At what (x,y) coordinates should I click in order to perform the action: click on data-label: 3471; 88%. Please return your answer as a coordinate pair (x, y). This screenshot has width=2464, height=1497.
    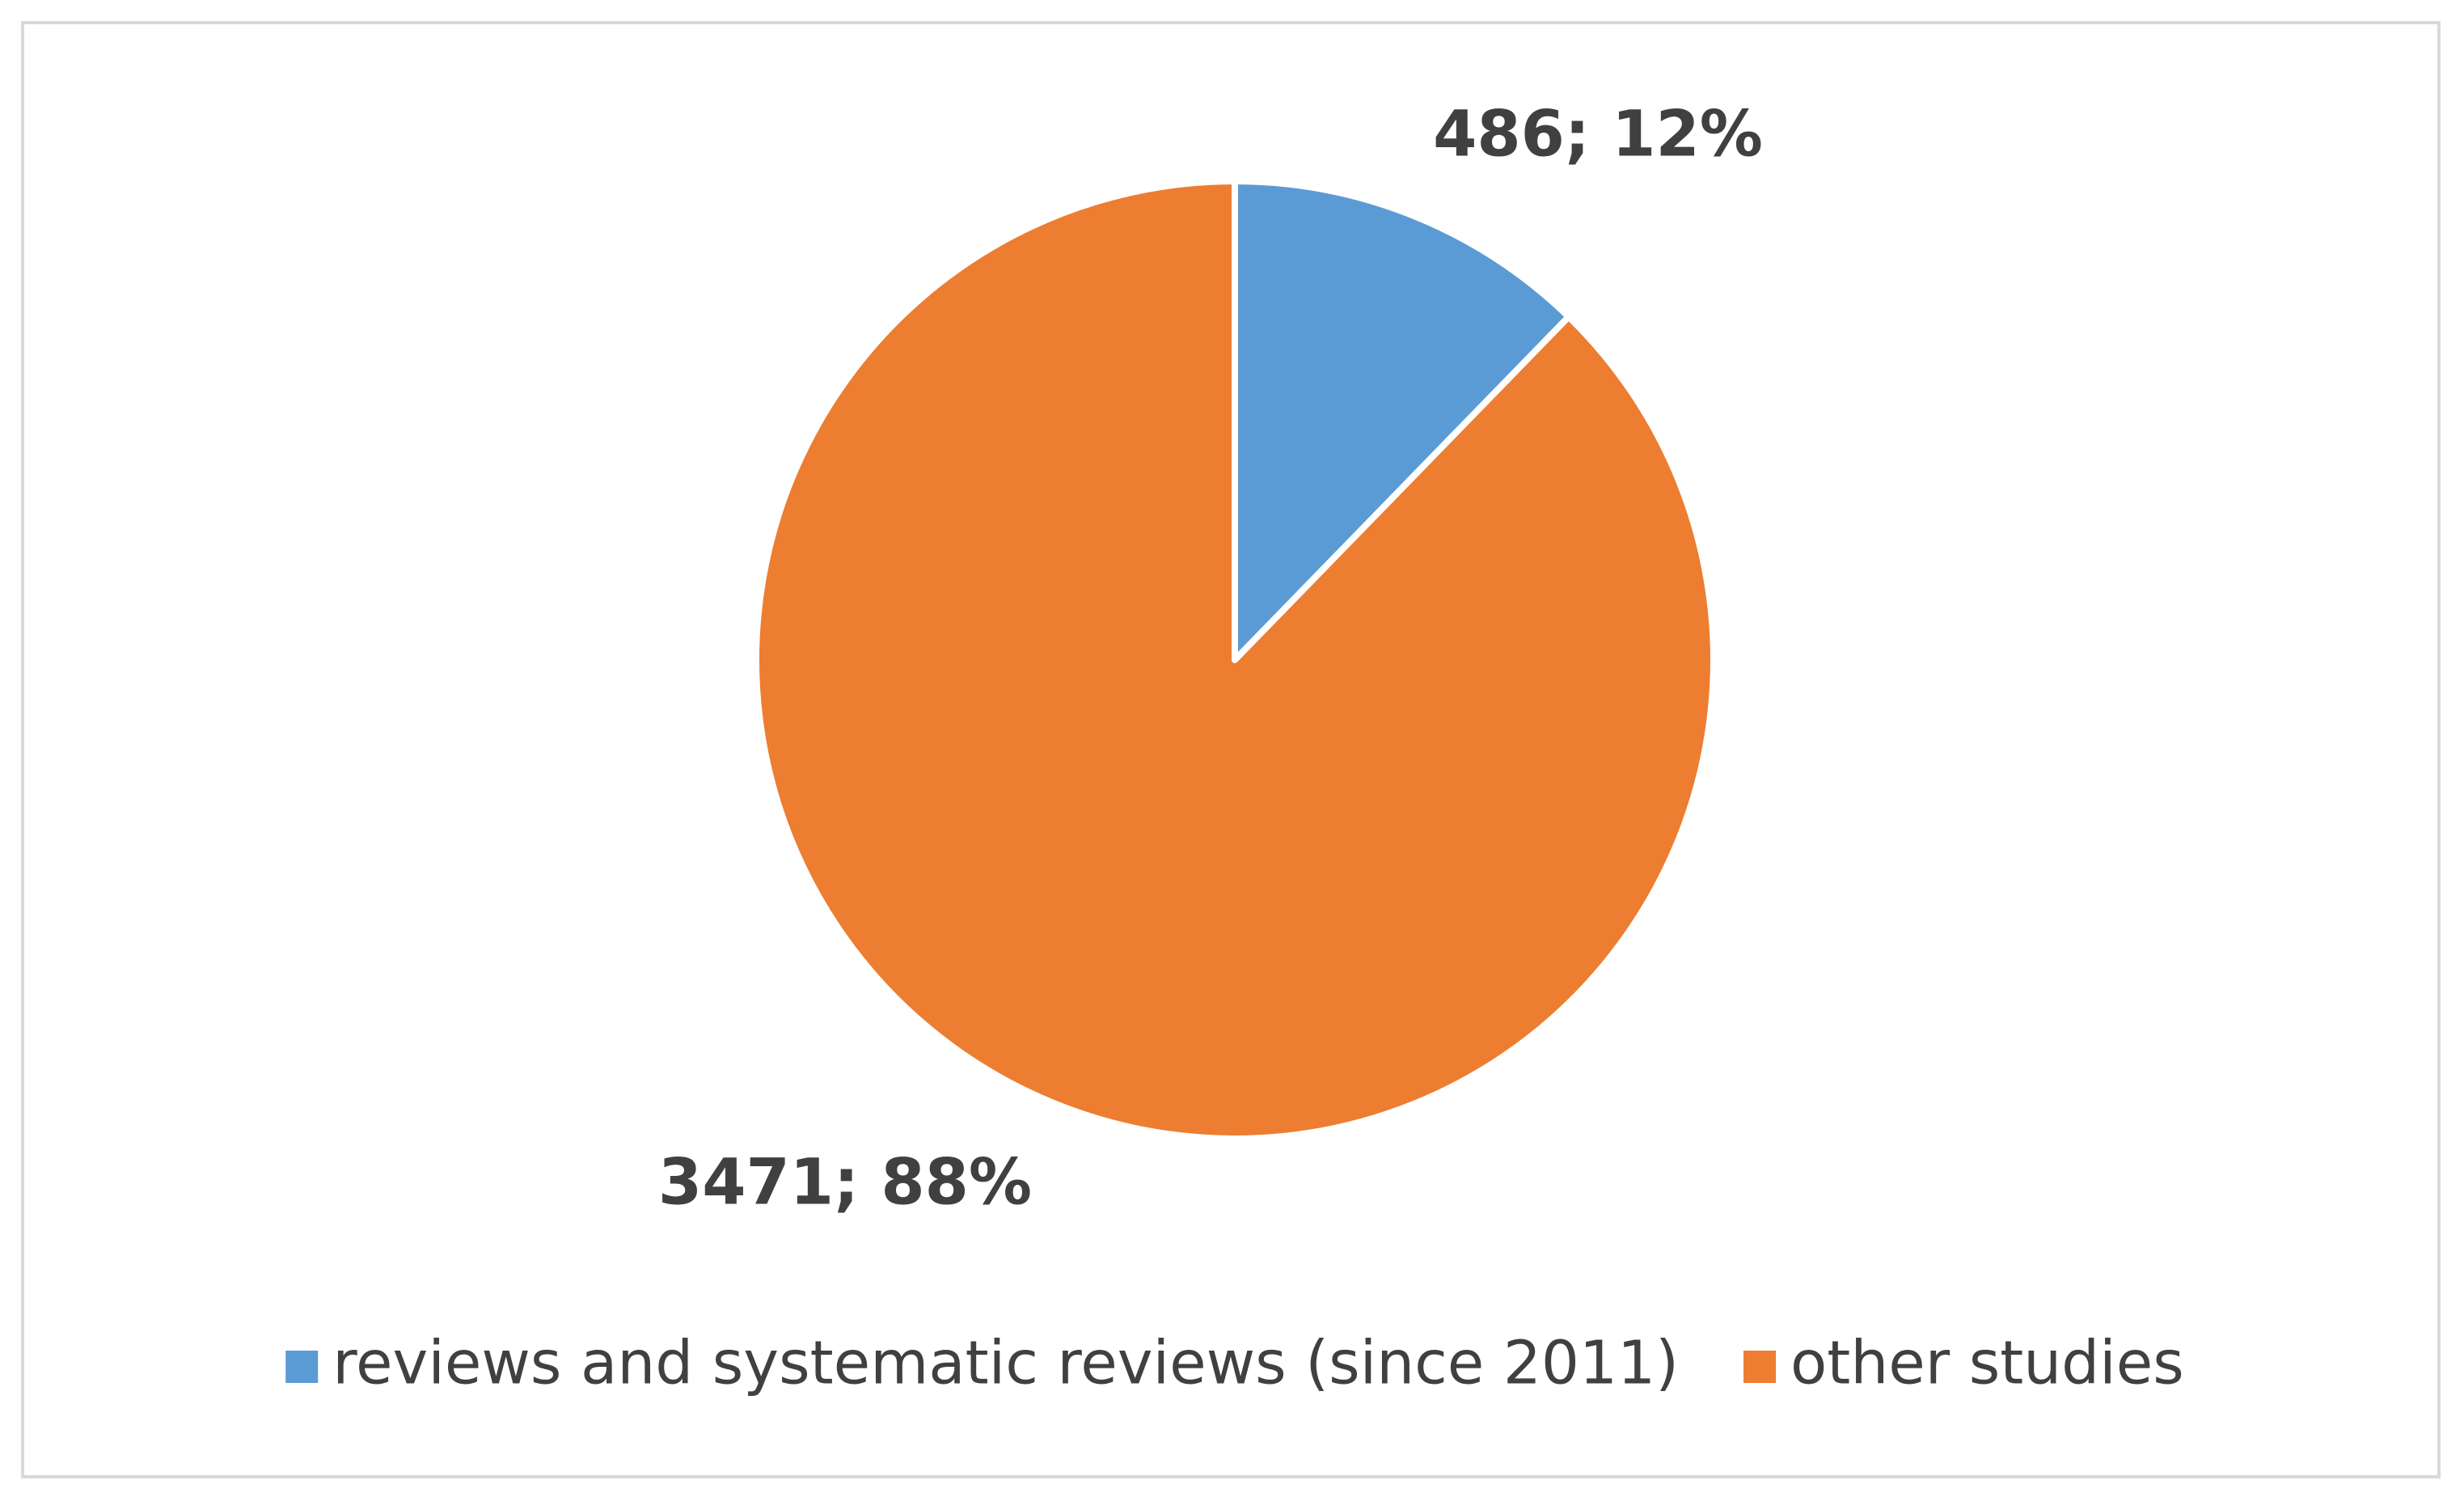
    Looking at the image, I should click on (845, 1182).